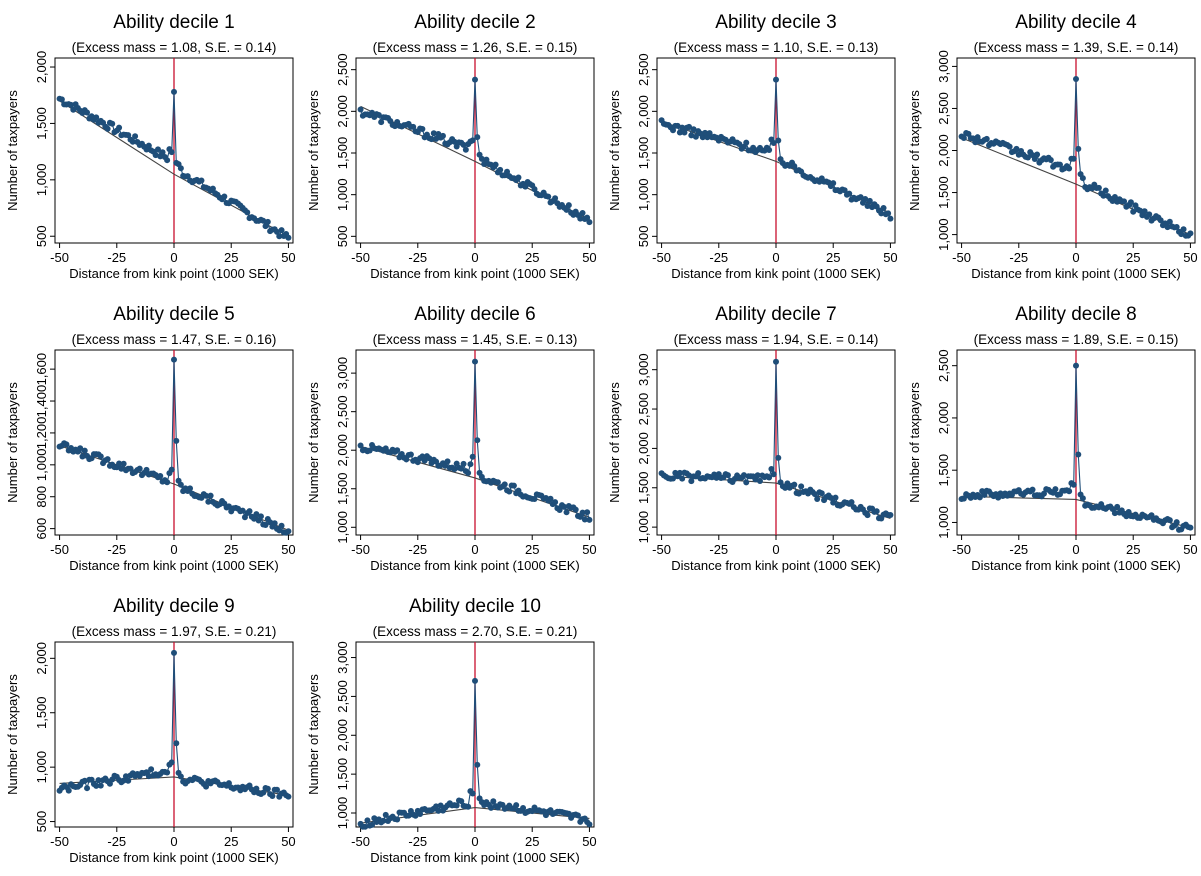 The image size is (1201, 876). I want to click on y-tick-label: 3,000, so click(643, 369).